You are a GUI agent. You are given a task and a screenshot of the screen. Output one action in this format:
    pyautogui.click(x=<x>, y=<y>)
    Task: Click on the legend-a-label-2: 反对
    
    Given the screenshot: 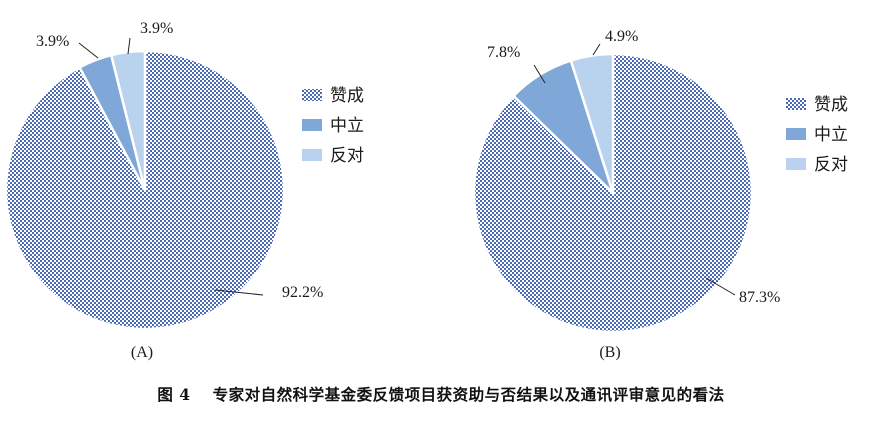 What is the action you would take?
    pyautogui.click(x=347, y=156)
    